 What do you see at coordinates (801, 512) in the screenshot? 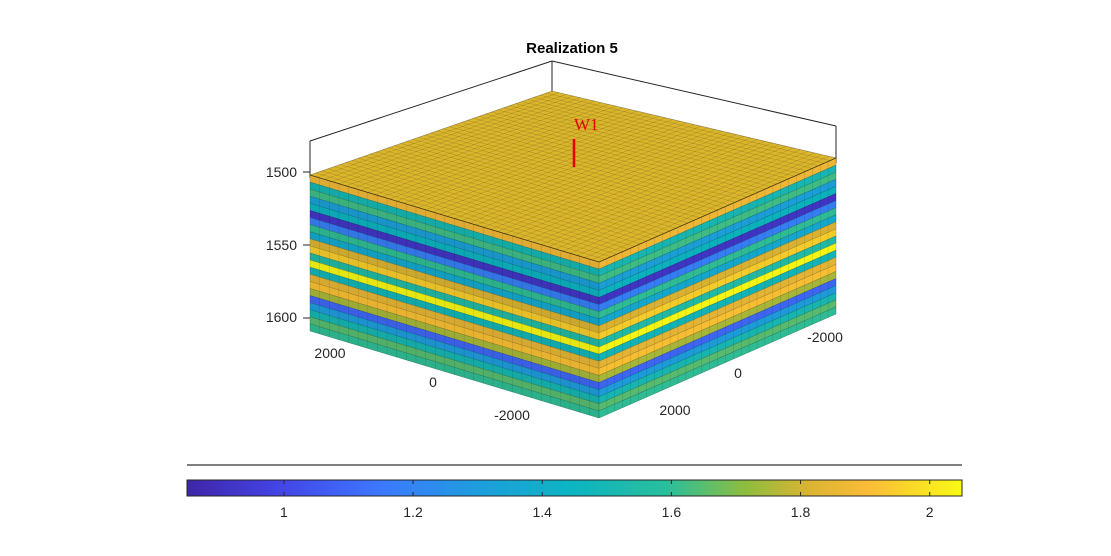
I see `colorbar-tick-label: 1.8` at bounding box center [801, 512].